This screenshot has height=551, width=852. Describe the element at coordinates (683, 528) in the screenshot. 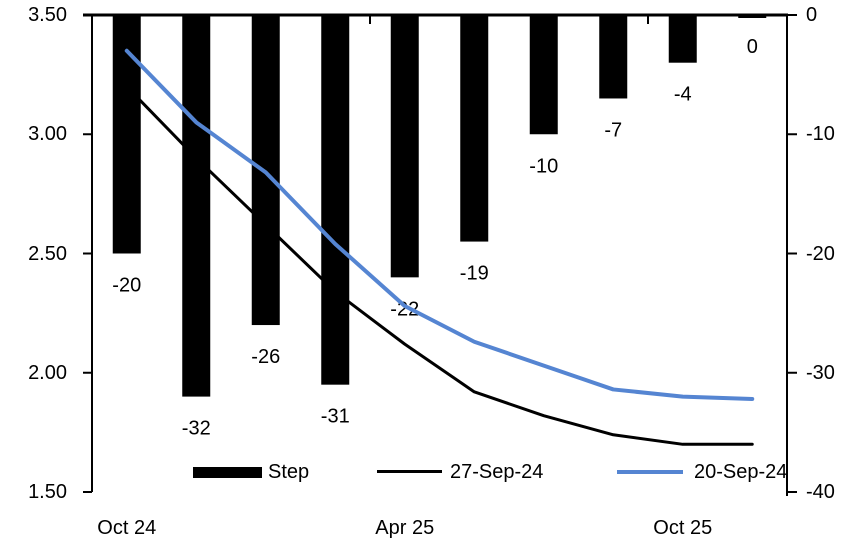

I see `x-axis-label-2: Oct 25` at that location.